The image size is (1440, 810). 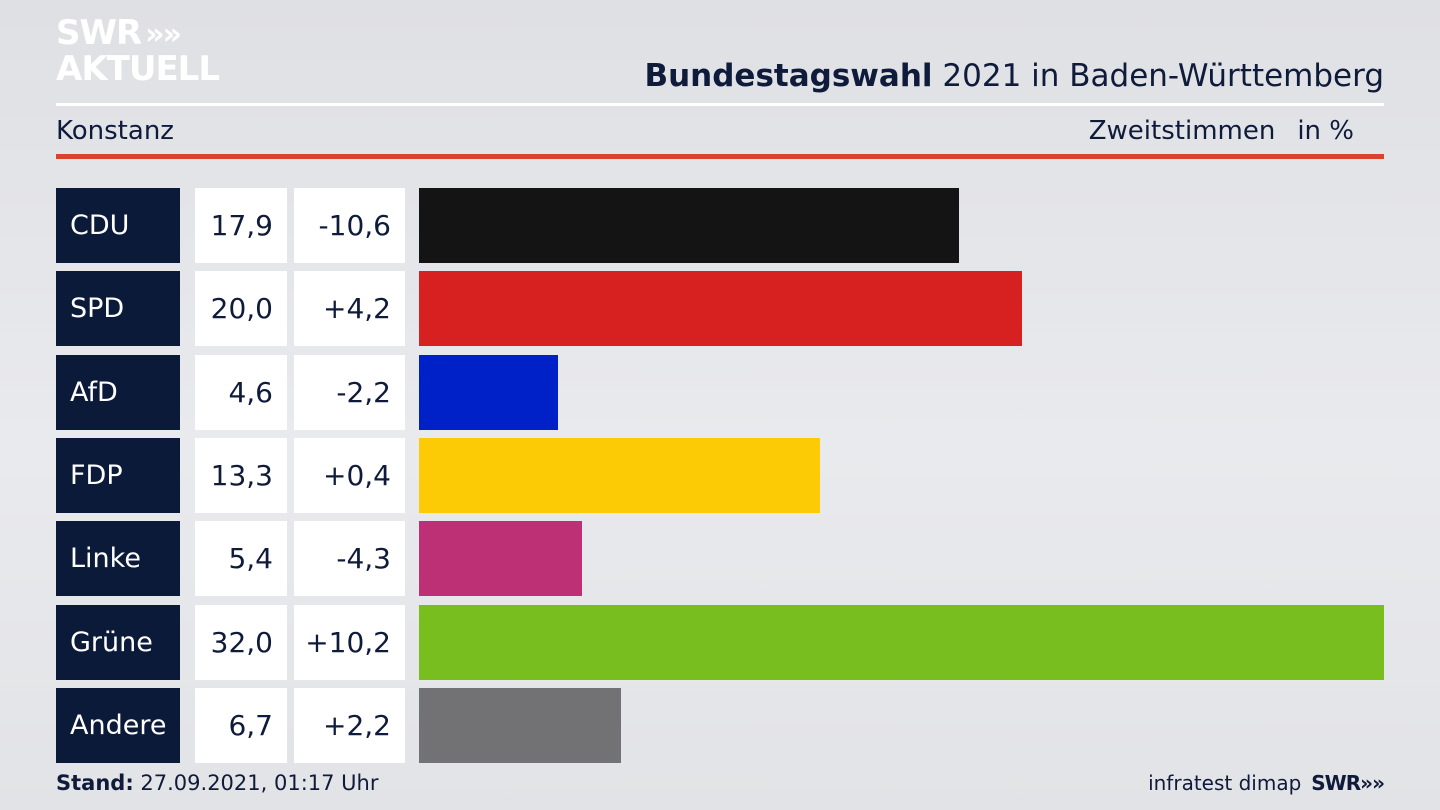 I want to click on party-label: Grüne, so click(x=118, y=642).